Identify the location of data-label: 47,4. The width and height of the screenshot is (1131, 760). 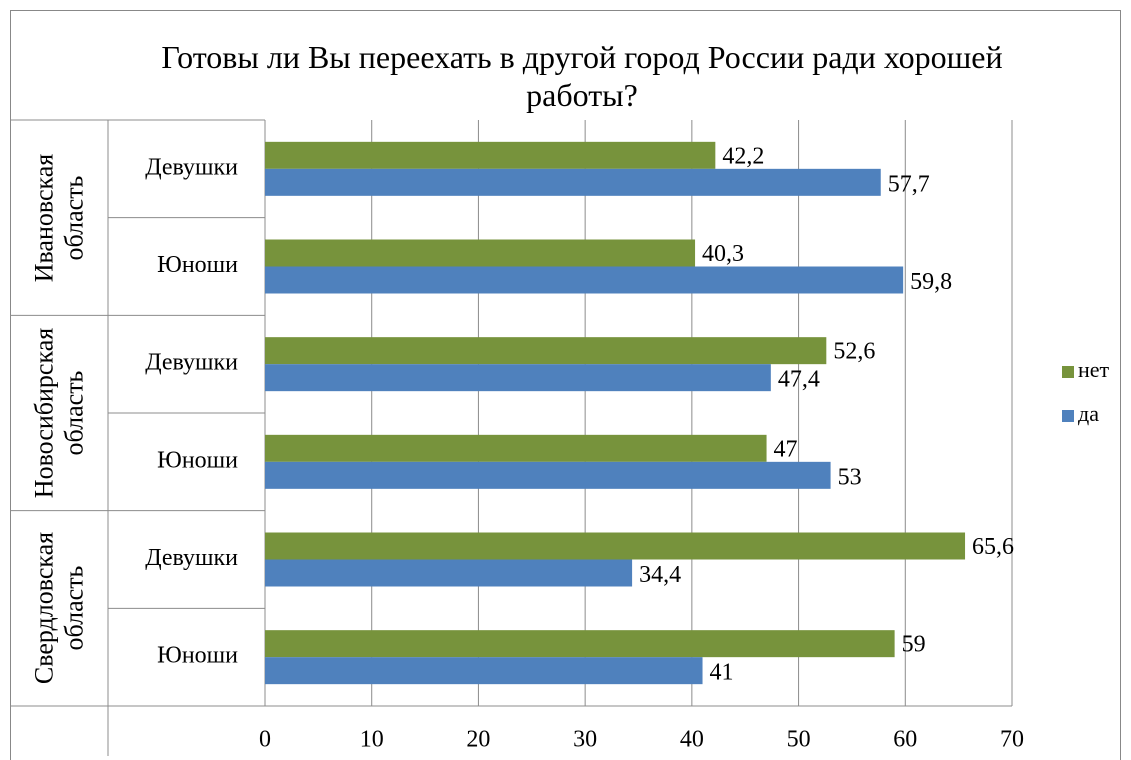
(799, 380).